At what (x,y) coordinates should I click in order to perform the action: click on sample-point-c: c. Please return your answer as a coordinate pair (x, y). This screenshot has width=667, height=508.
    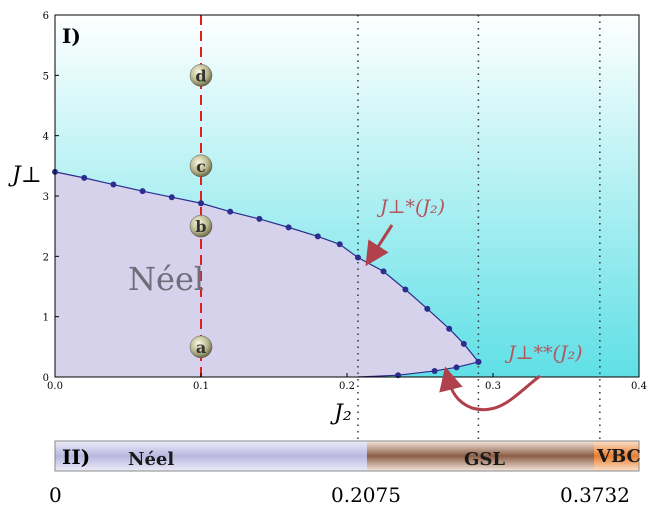
    Looking at the image, I should click on (201, 166).